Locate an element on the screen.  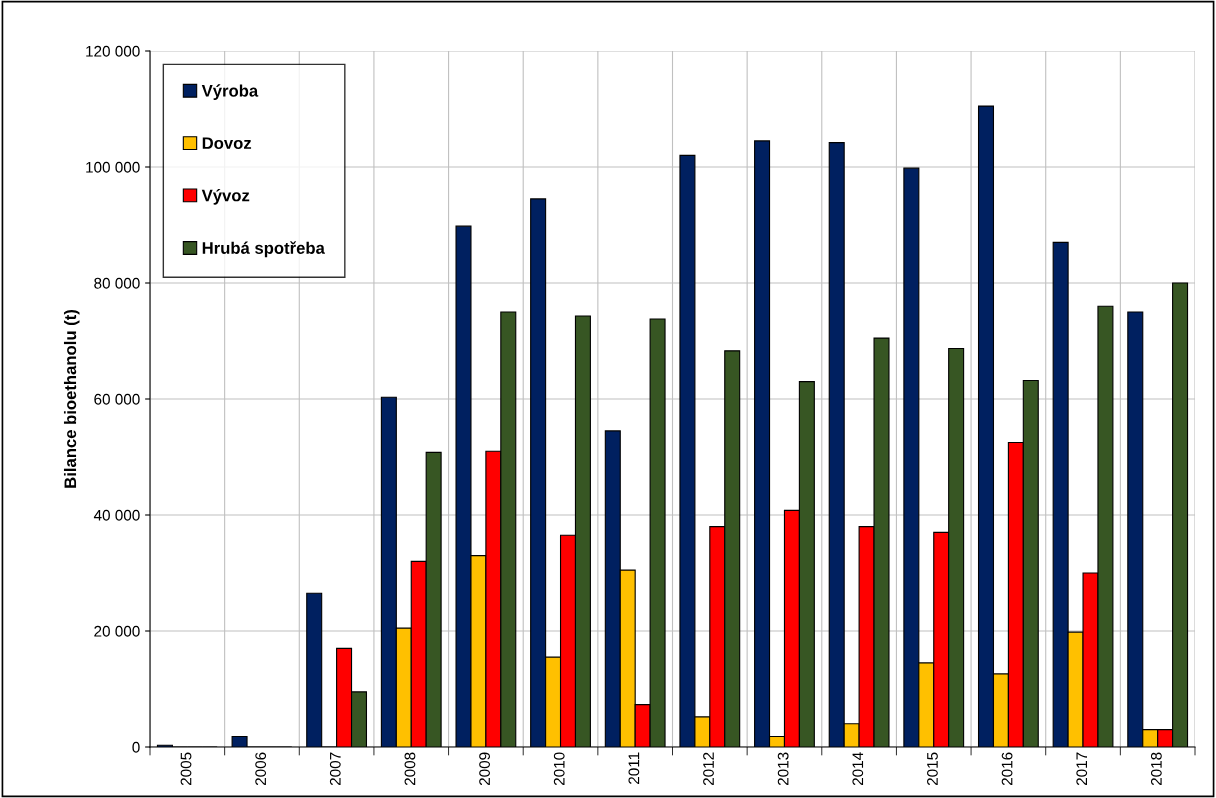
legend-label: Vývoz is located at coordinates (225, 196).